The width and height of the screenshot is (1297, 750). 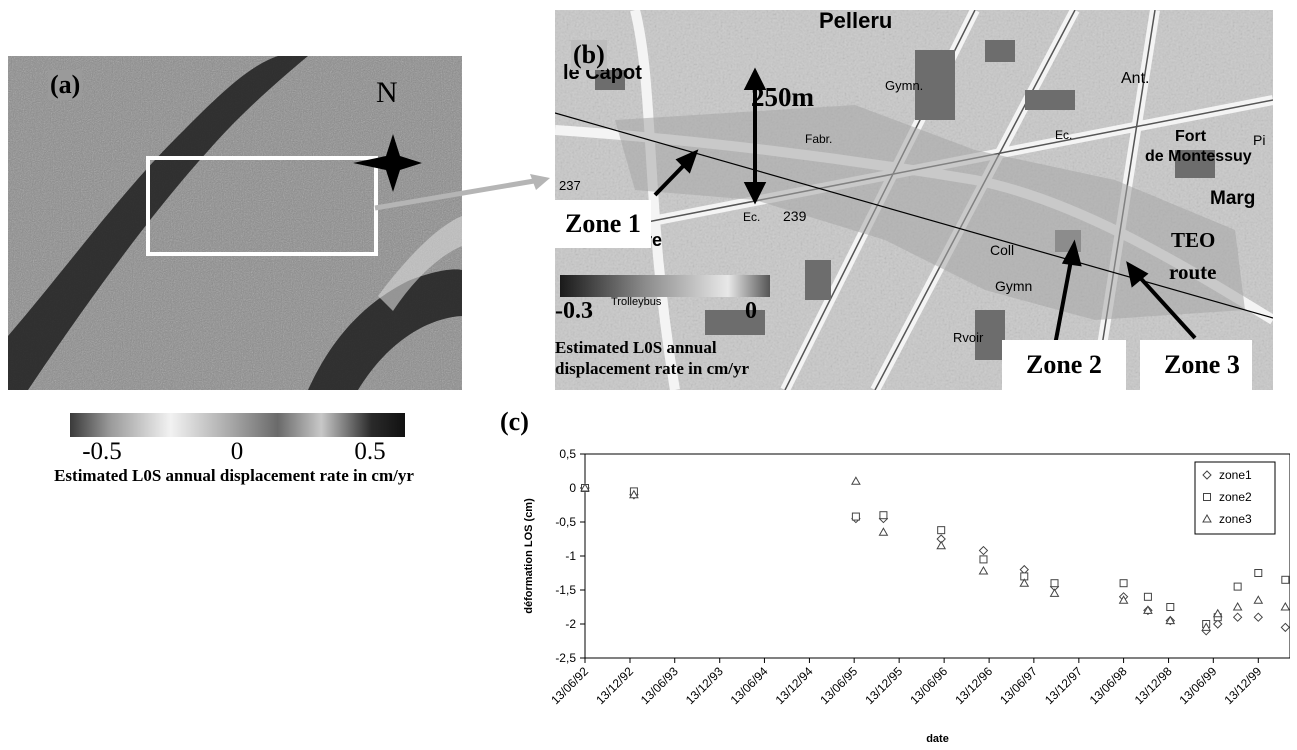 What do you see at coordinates (102, 451) in the screenshot?
I see `colorbar-a-tick: -0.5` at bounding box center [102, 451].